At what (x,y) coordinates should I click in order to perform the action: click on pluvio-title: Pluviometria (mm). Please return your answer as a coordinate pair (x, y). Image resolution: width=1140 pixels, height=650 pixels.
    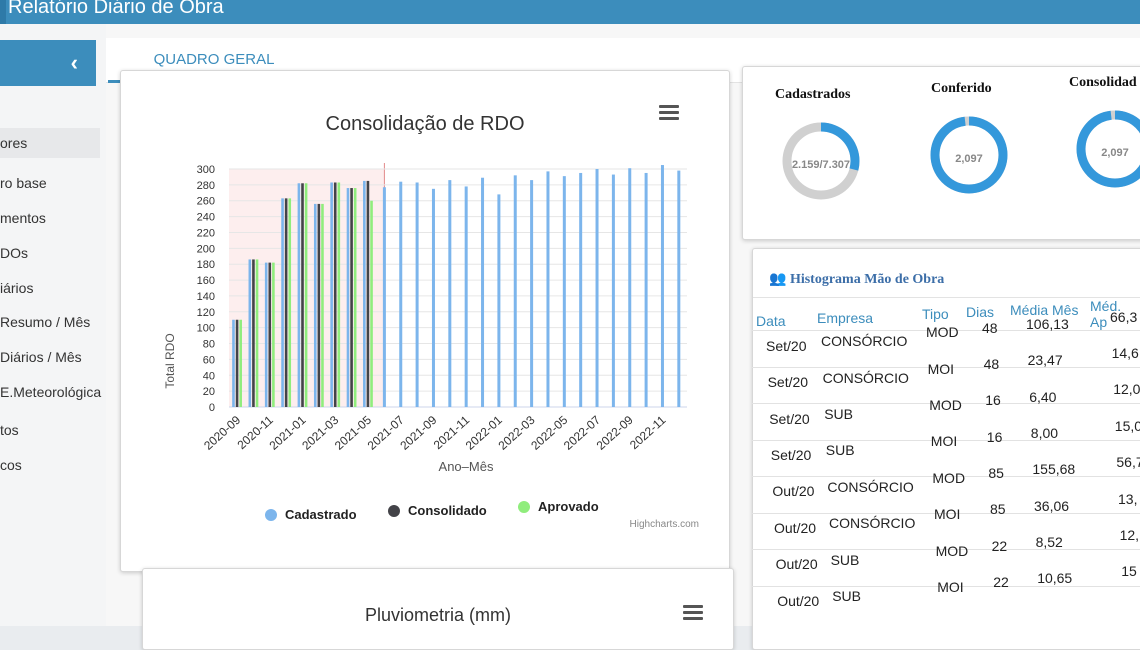
    Looking at the image, I should click on (437, 615).